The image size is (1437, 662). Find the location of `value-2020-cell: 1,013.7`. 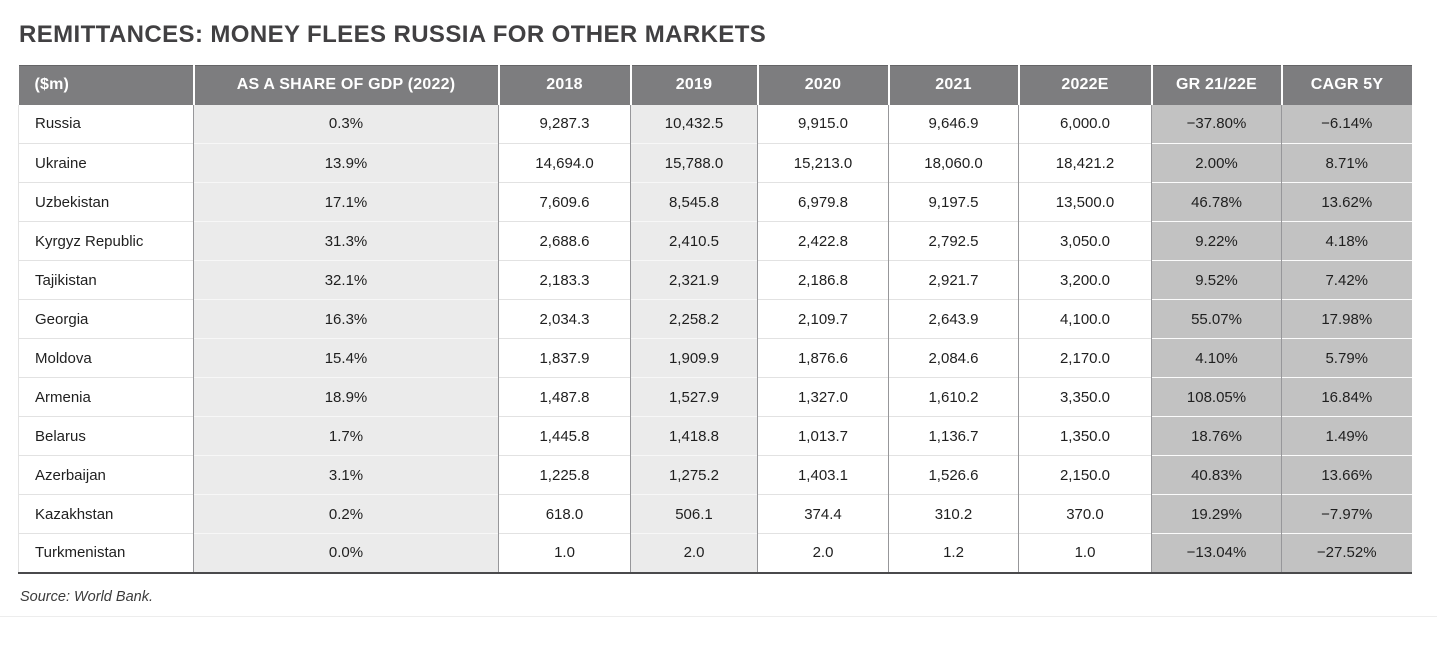

value-2020-cell: 1,013.7 is located at coordinates (823, 436).